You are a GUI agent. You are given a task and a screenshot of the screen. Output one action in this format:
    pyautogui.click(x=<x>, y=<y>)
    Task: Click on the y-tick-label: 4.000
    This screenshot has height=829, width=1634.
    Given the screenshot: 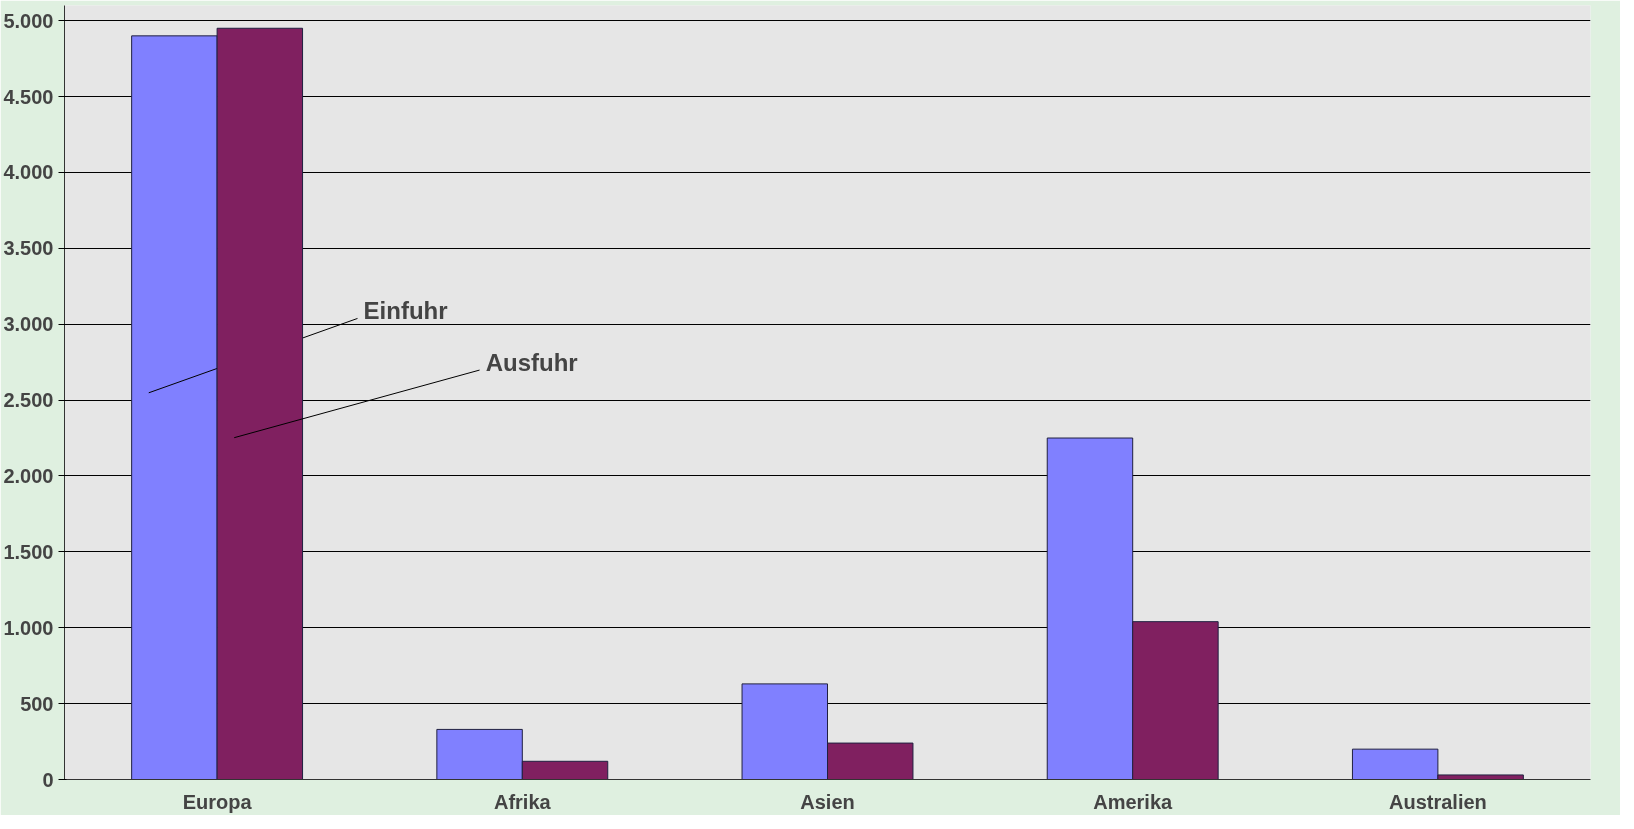 What is the action you would take?
    pyautogui.click(x=28, y=172)
    